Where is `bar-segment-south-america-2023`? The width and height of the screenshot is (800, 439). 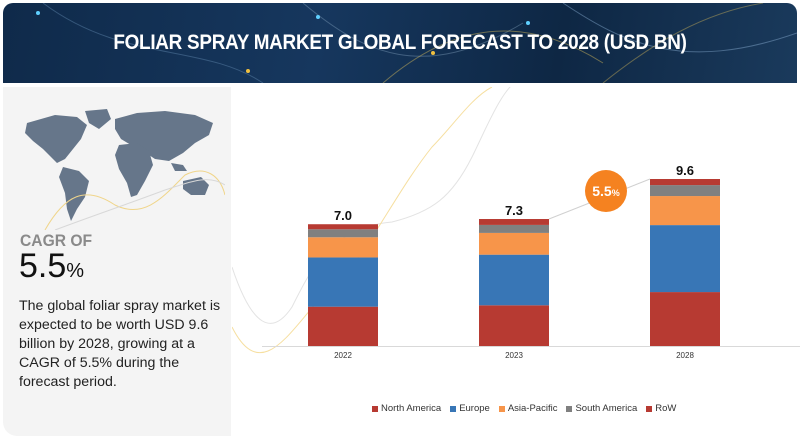 bar-segment-south-america-2023 is located at coordinates (514, 228).